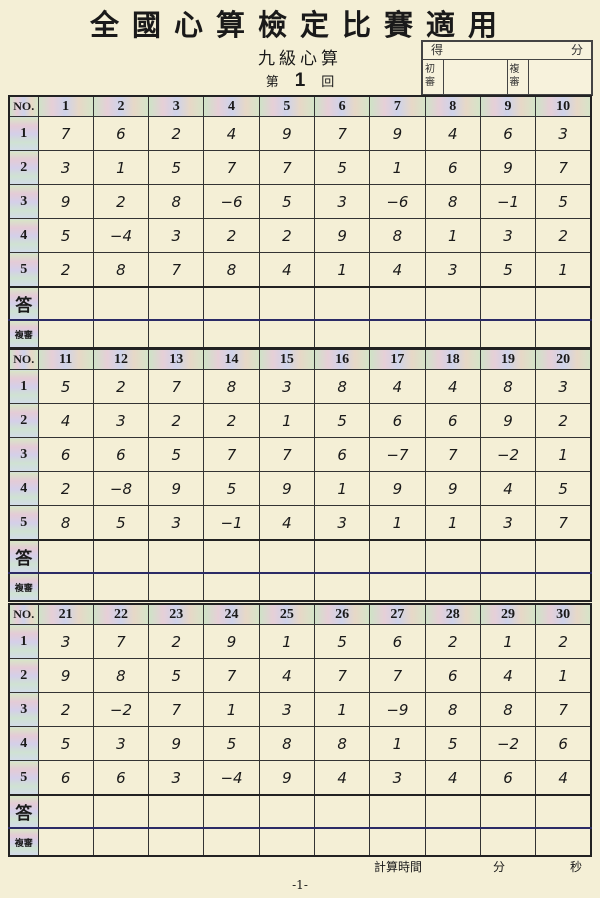 This screenshot has width=600, height=898. What do you see at coordinates (476, 77) in the screenshot?
I see `first-review-field` at bounding box center [476, 77].